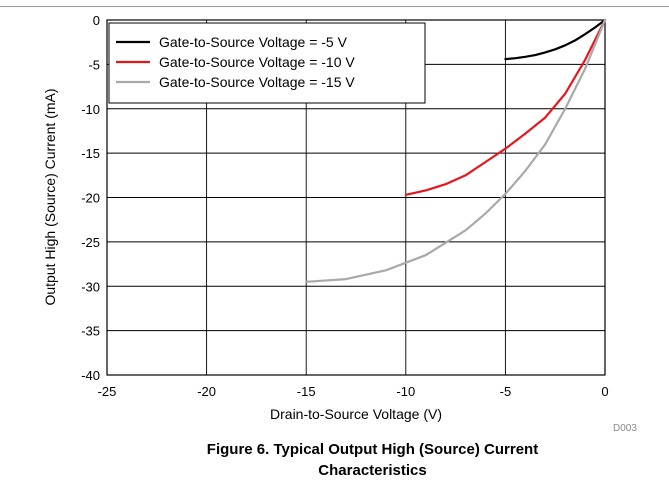 This screenshot has height=486, width=669. I want to click on x-tick-label: -5, so click(506, 391).